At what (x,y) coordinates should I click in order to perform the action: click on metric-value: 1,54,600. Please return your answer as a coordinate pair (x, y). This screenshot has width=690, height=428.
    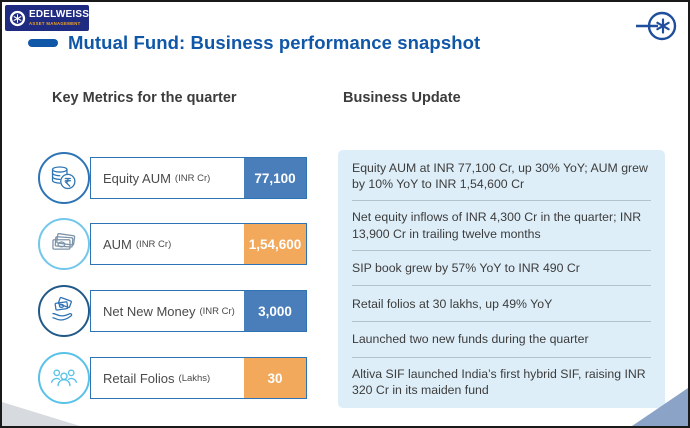
    Looking at the image, I should click on (275, 244).